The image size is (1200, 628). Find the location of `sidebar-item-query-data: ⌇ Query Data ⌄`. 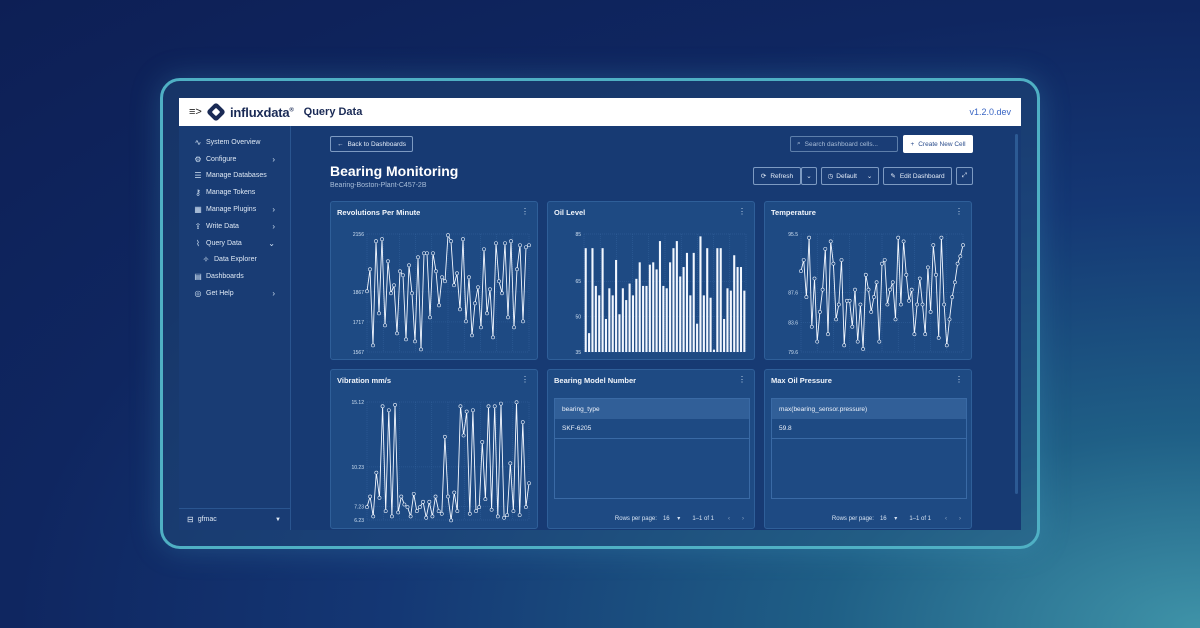

sidebar-item-query-data: ⌇ Query Data ⌄ is located at coordinates (234, 243).